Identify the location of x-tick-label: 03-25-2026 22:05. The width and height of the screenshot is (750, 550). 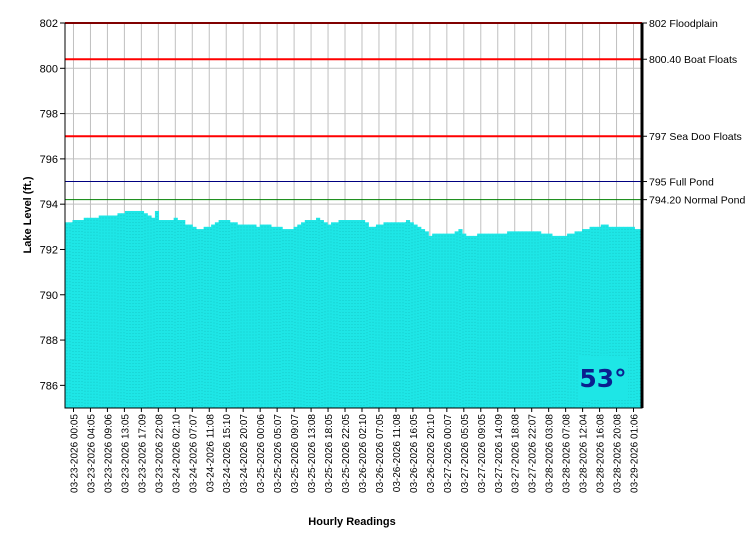
(346, 453).